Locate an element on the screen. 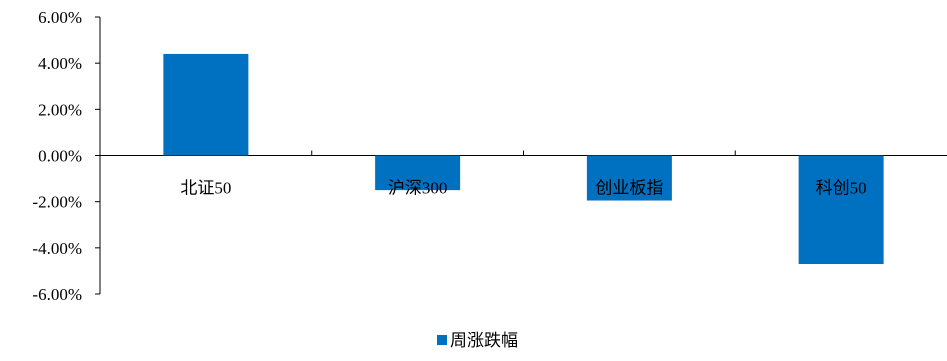 This screenshot has height=361, width=947. y-tick-label: 4.00% is located at coordinates (60, 63).